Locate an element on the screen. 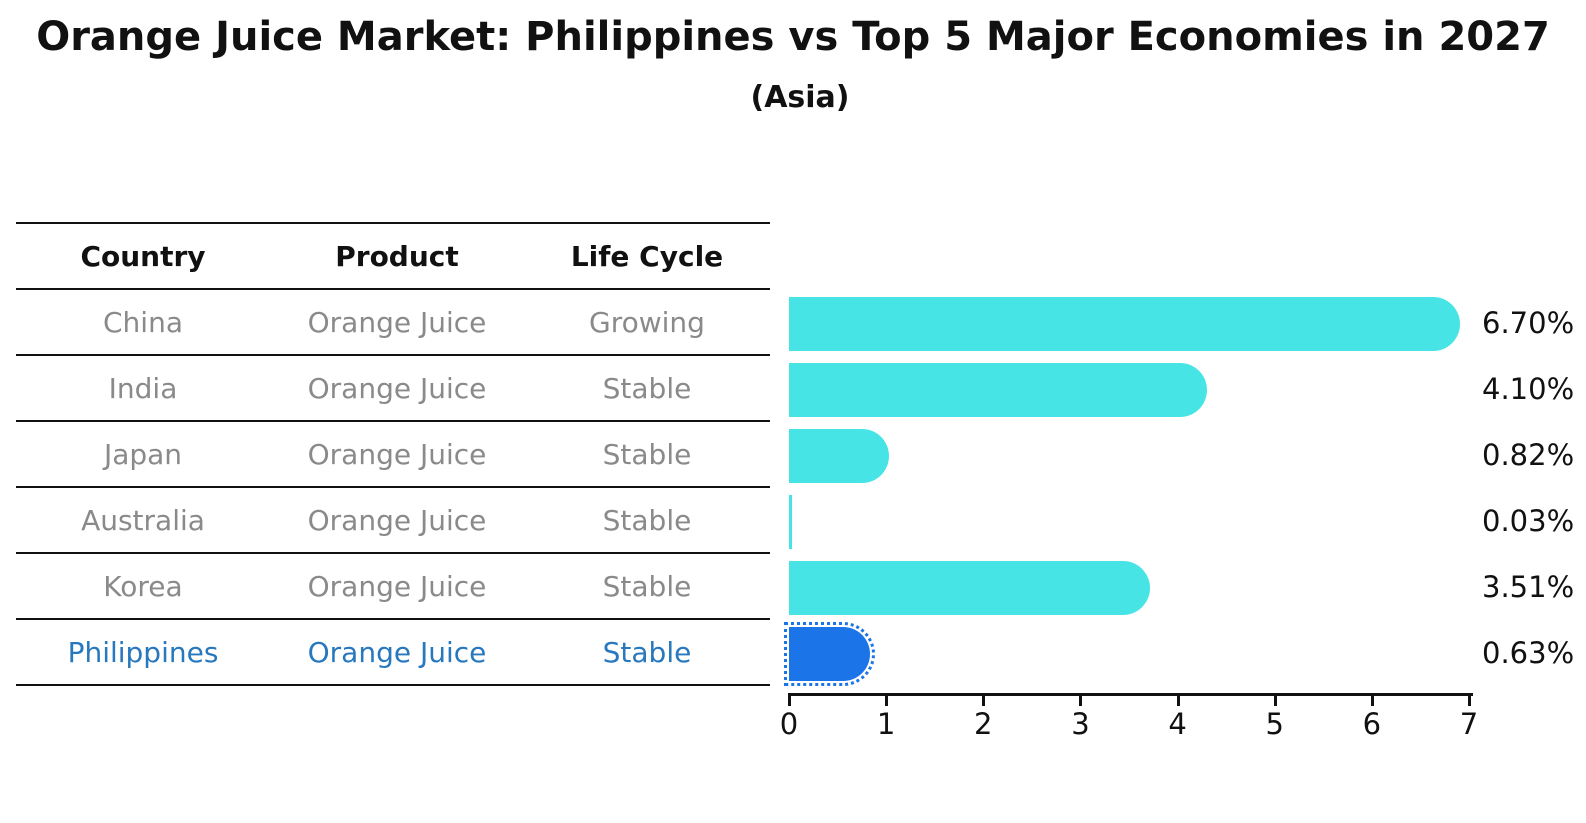 This screenshot has width=1586, height=823. bar-india is located at coordinates (998, 390).